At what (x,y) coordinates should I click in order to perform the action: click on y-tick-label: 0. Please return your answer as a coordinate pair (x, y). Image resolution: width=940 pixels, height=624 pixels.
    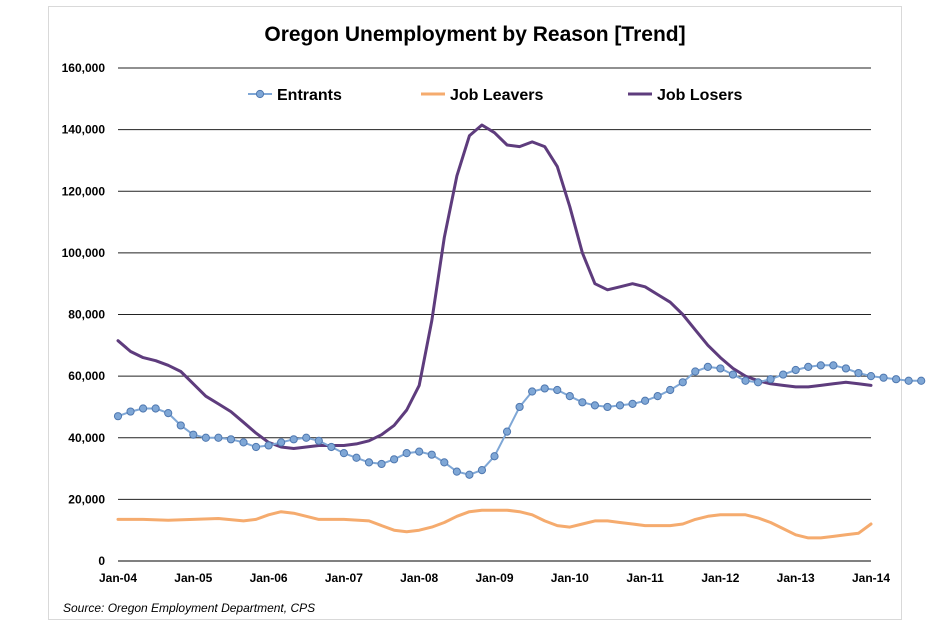
    Looking at the image, I should click on (101, 561).